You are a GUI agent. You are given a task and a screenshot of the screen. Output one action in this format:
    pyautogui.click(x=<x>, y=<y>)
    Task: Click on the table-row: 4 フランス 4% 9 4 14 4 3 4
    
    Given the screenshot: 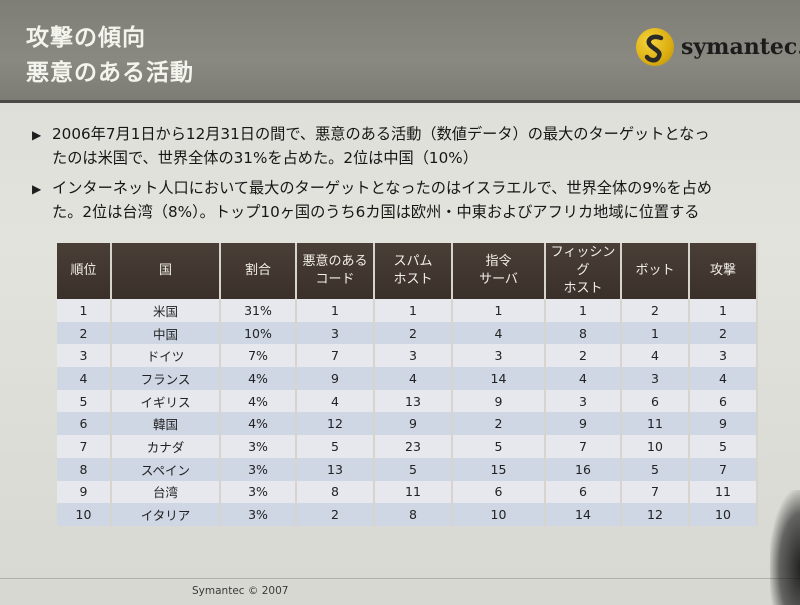 What is the action you would take?
    pyautogui.click(x=407, y=378)
    